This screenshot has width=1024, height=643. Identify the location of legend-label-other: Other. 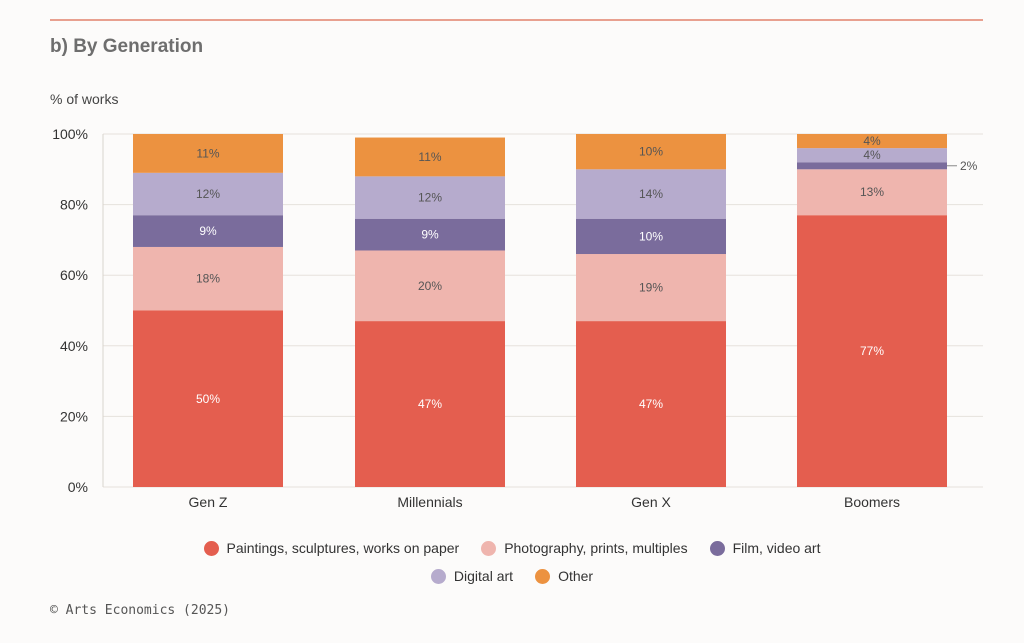
(576, 576).